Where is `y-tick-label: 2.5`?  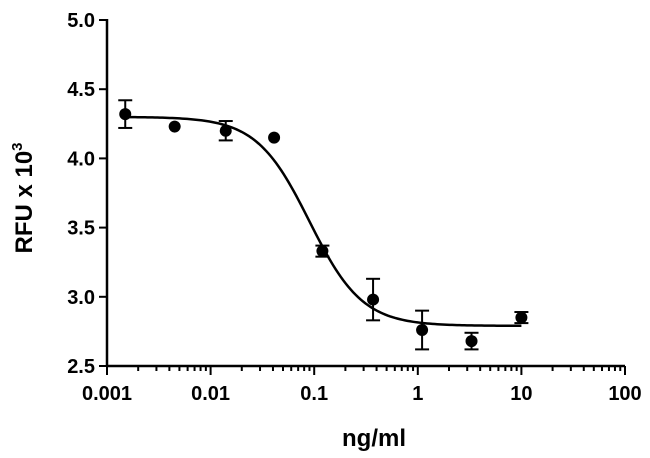 y-tick-label: 2.5 is located at coordinates (81, 367).